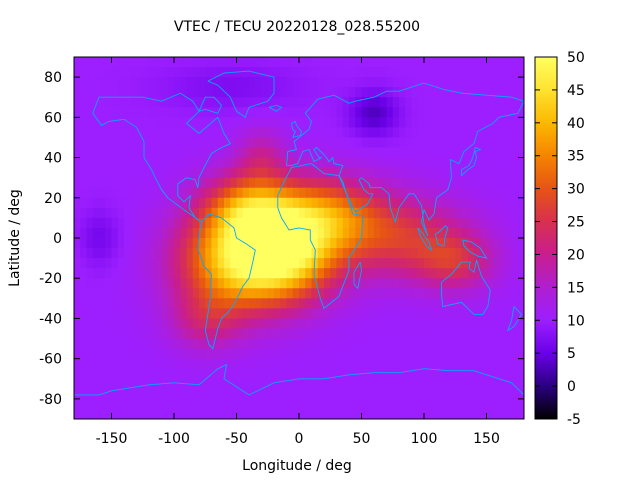  I want to click on colorbar-tick-label: -5, so click(574, 420).